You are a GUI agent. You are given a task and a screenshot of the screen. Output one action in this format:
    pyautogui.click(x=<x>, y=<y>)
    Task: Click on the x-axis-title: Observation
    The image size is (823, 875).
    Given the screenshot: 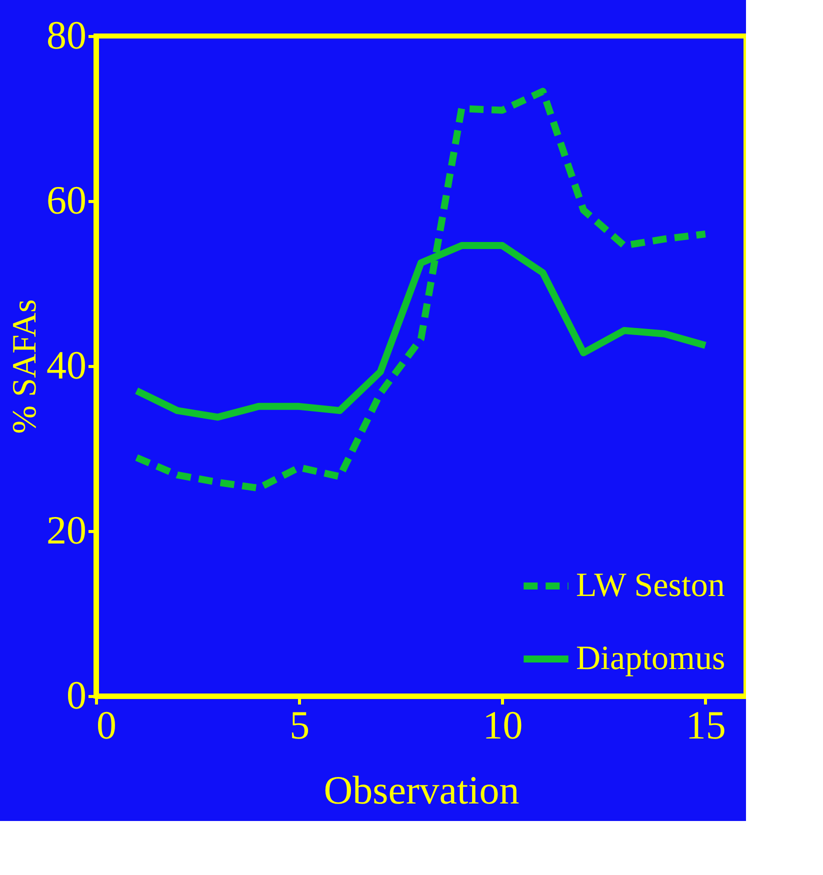 What is the action you would take?
    pyautogui.click(x=422, y=790)
    